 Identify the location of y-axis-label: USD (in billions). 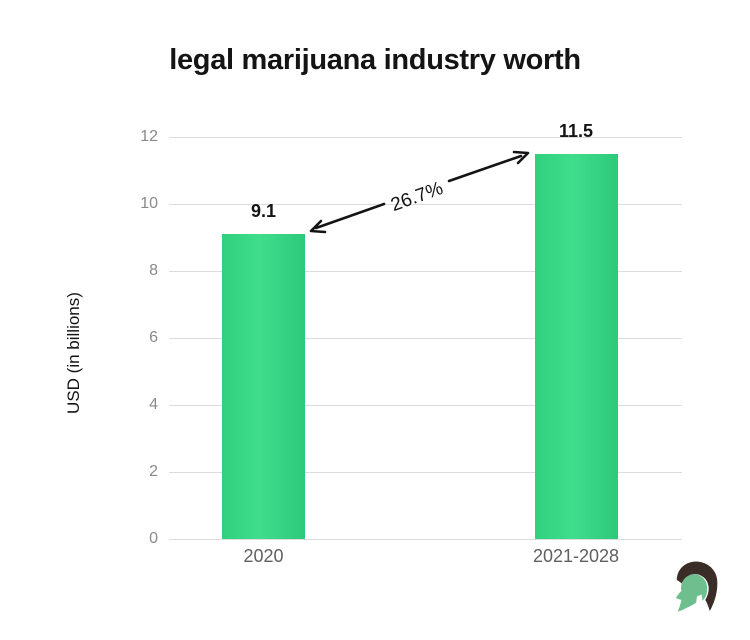
(73, 353).